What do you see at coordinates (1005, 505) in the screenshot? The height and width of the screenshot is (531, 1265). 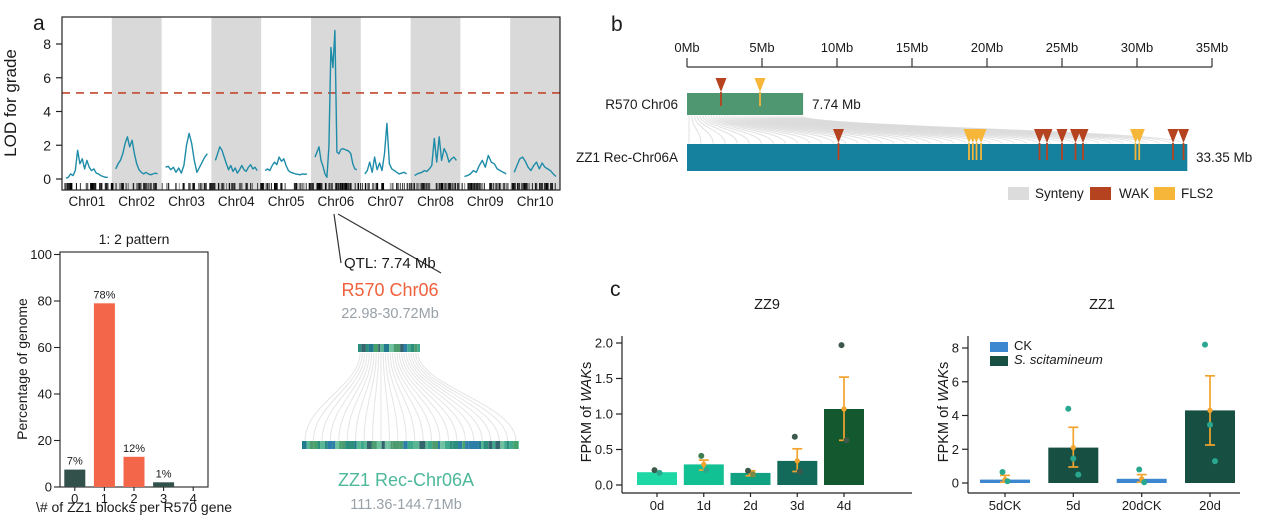 I see `fpkm-xtick-label: 5dCK` at bounding box center [1005, 505].